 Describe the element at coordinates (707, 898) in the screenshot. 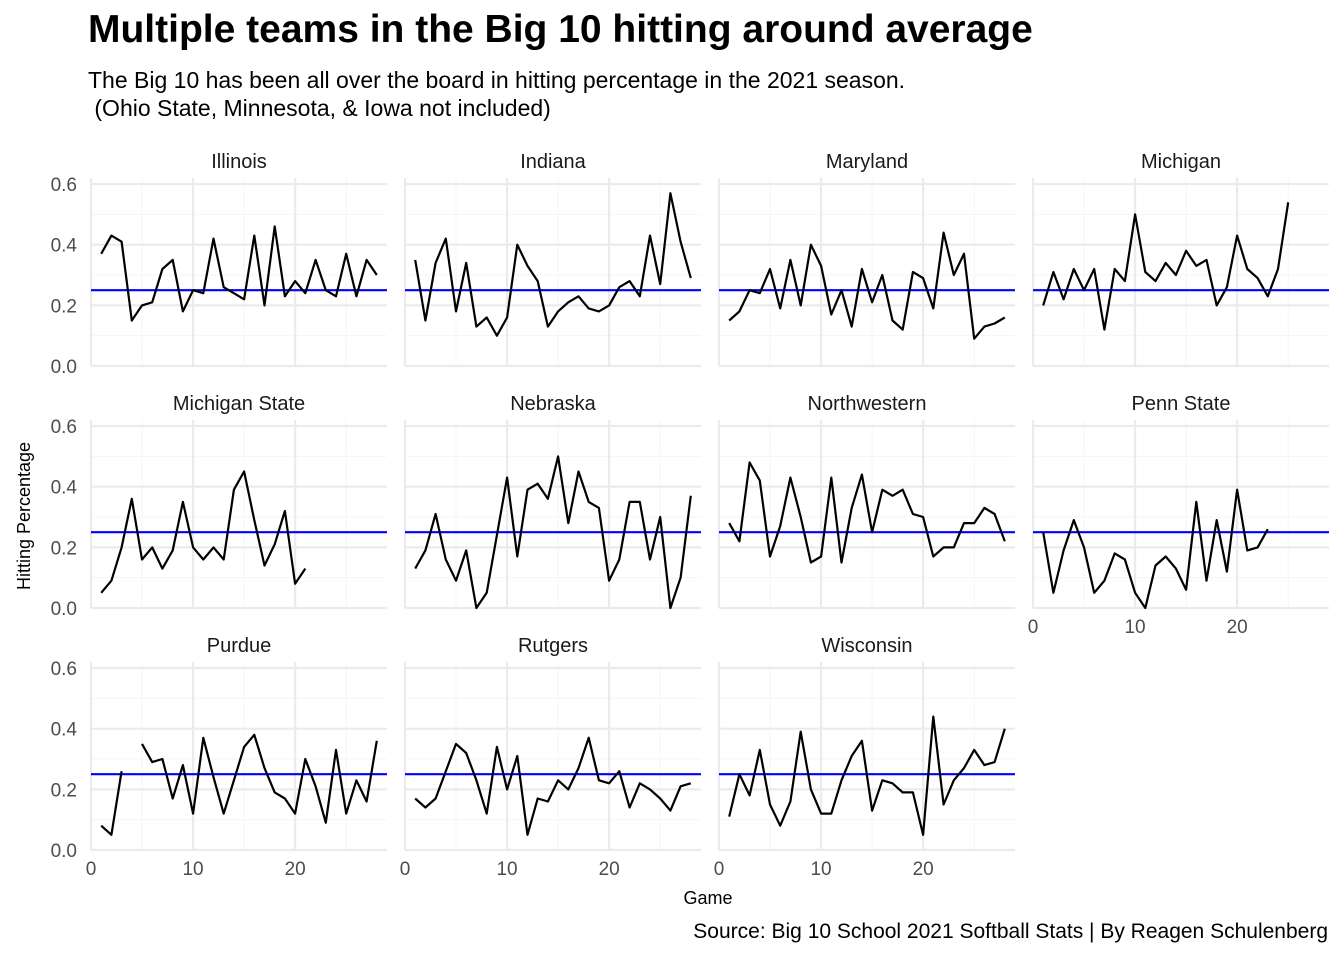

I see `x-axis-label: Game` at that location.